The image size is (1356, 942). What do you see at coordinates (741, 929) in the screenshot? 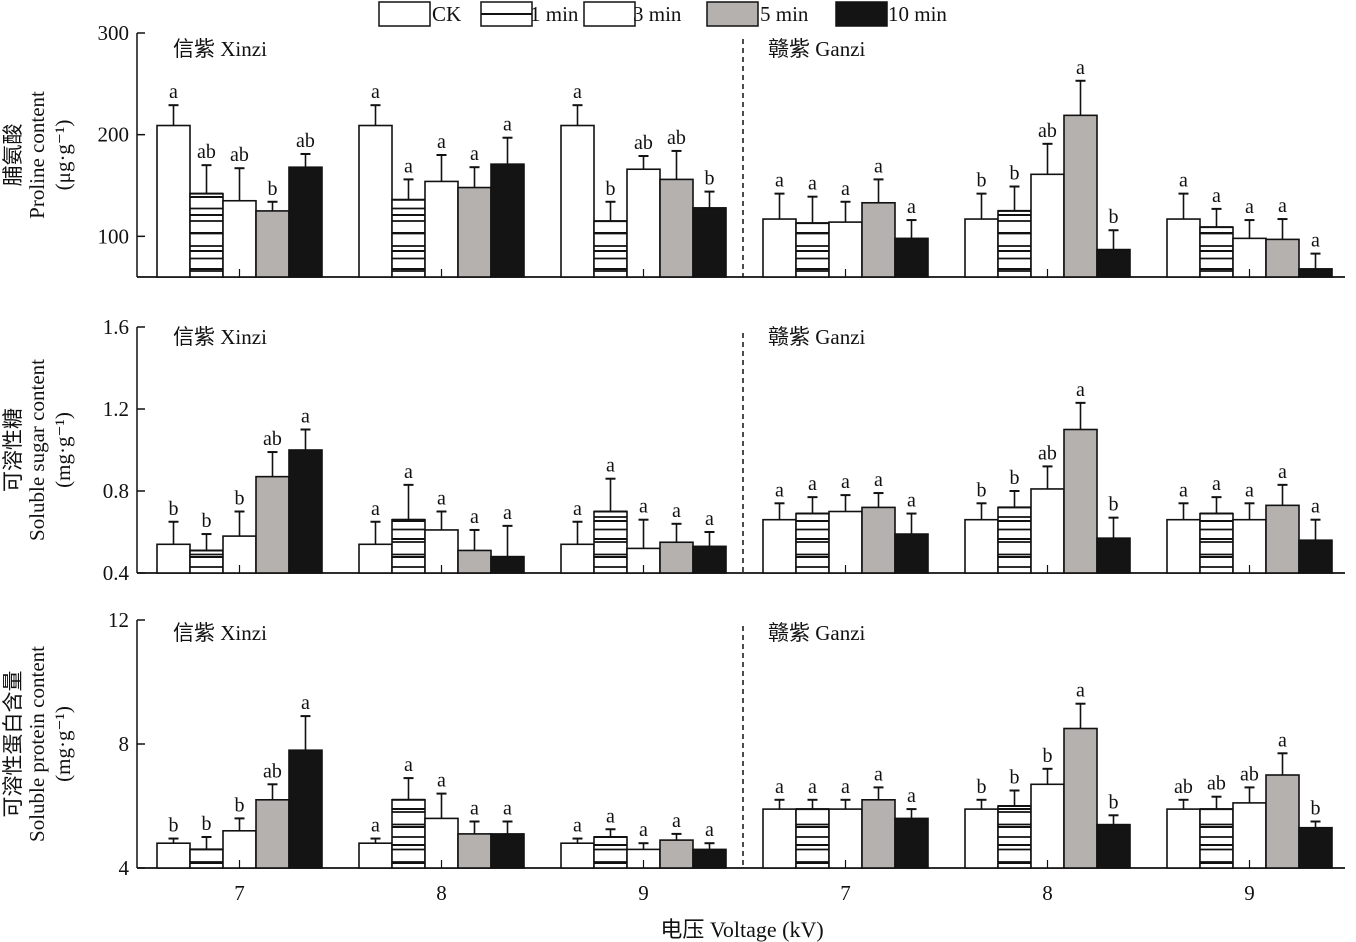
I see `x-axis-title: 电压 Voltage (kV)` at bounding box center [741, 929].